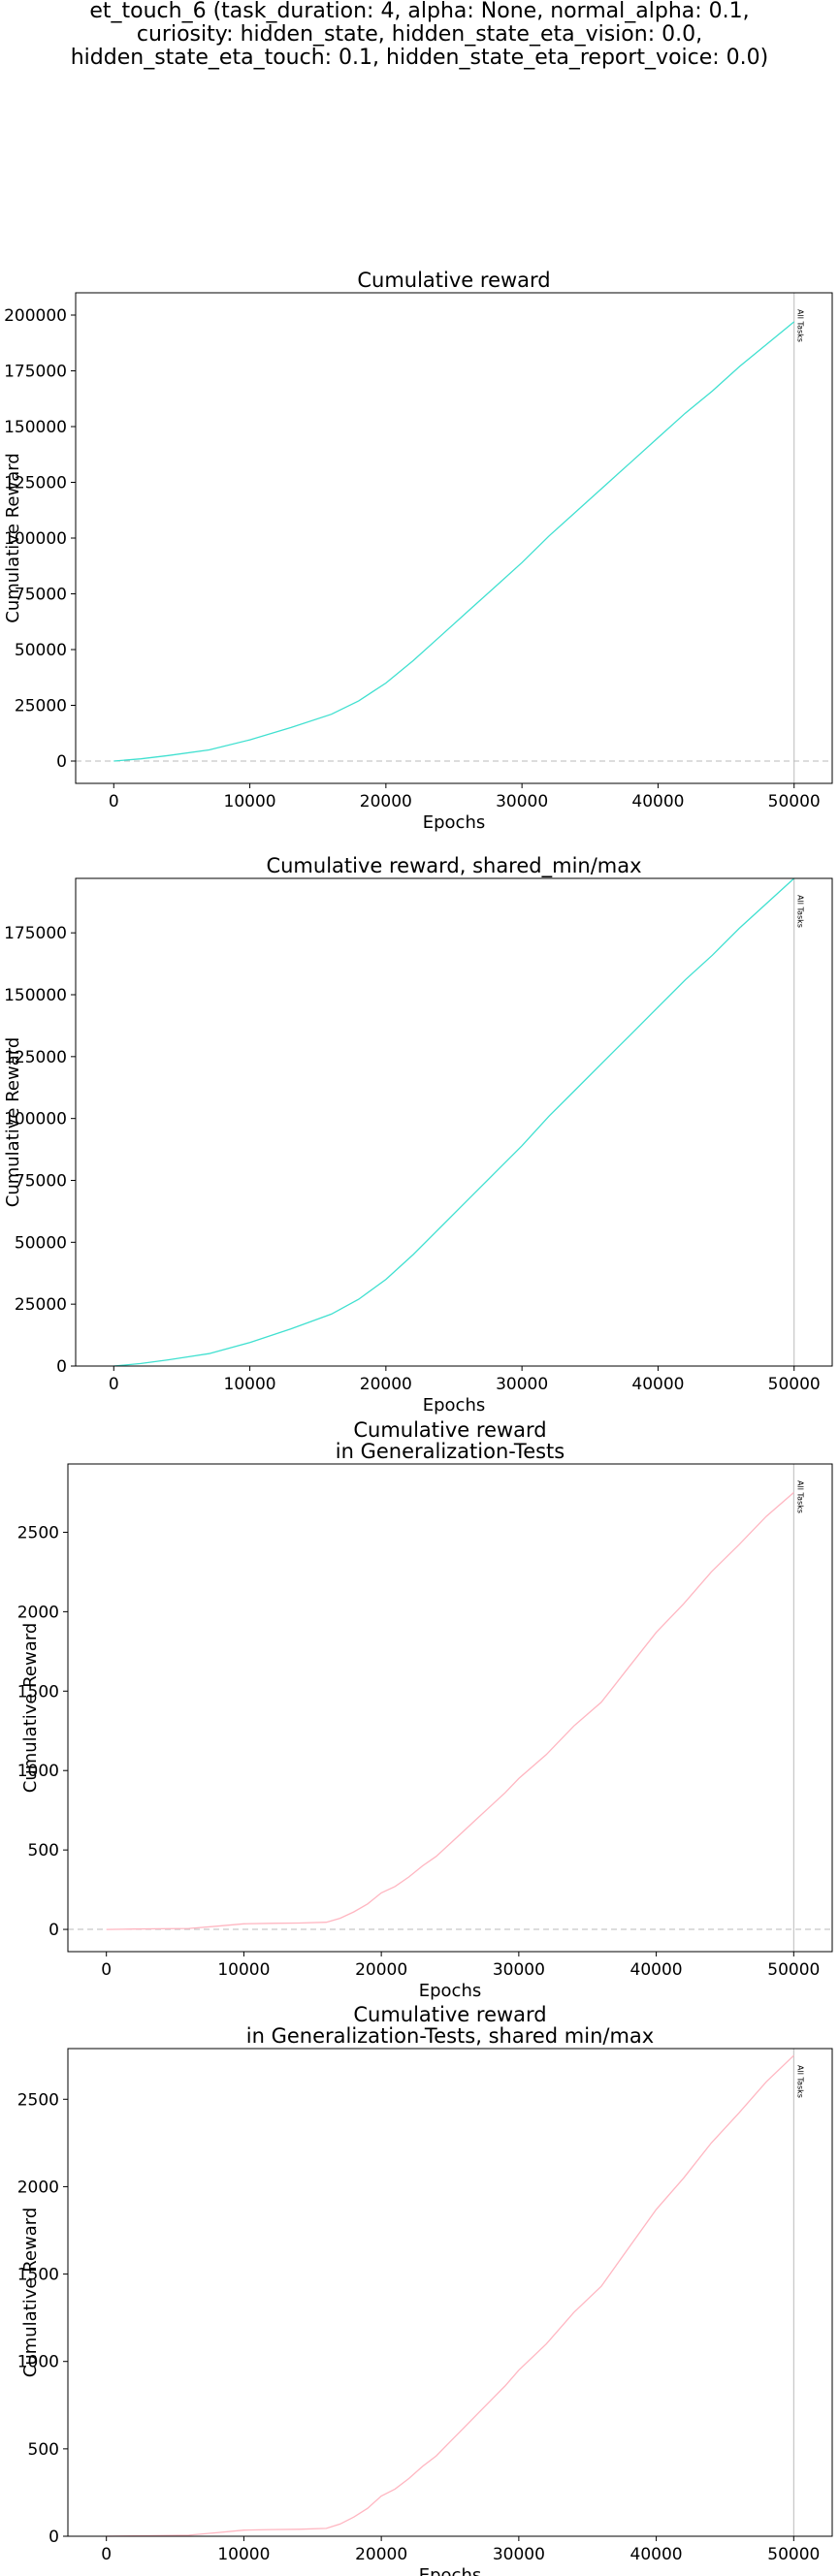  I want to click on chart-title: in Generalization-Tests, shared min/max, so click(450, 2036).